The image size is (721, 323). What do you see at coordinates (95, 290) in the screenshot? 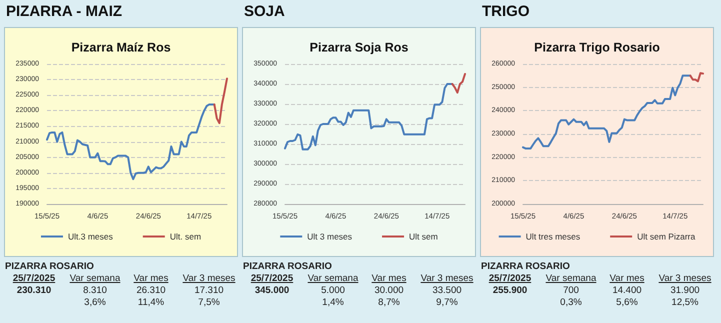
I see `text: 8.310` at bounding box center [95, 290].